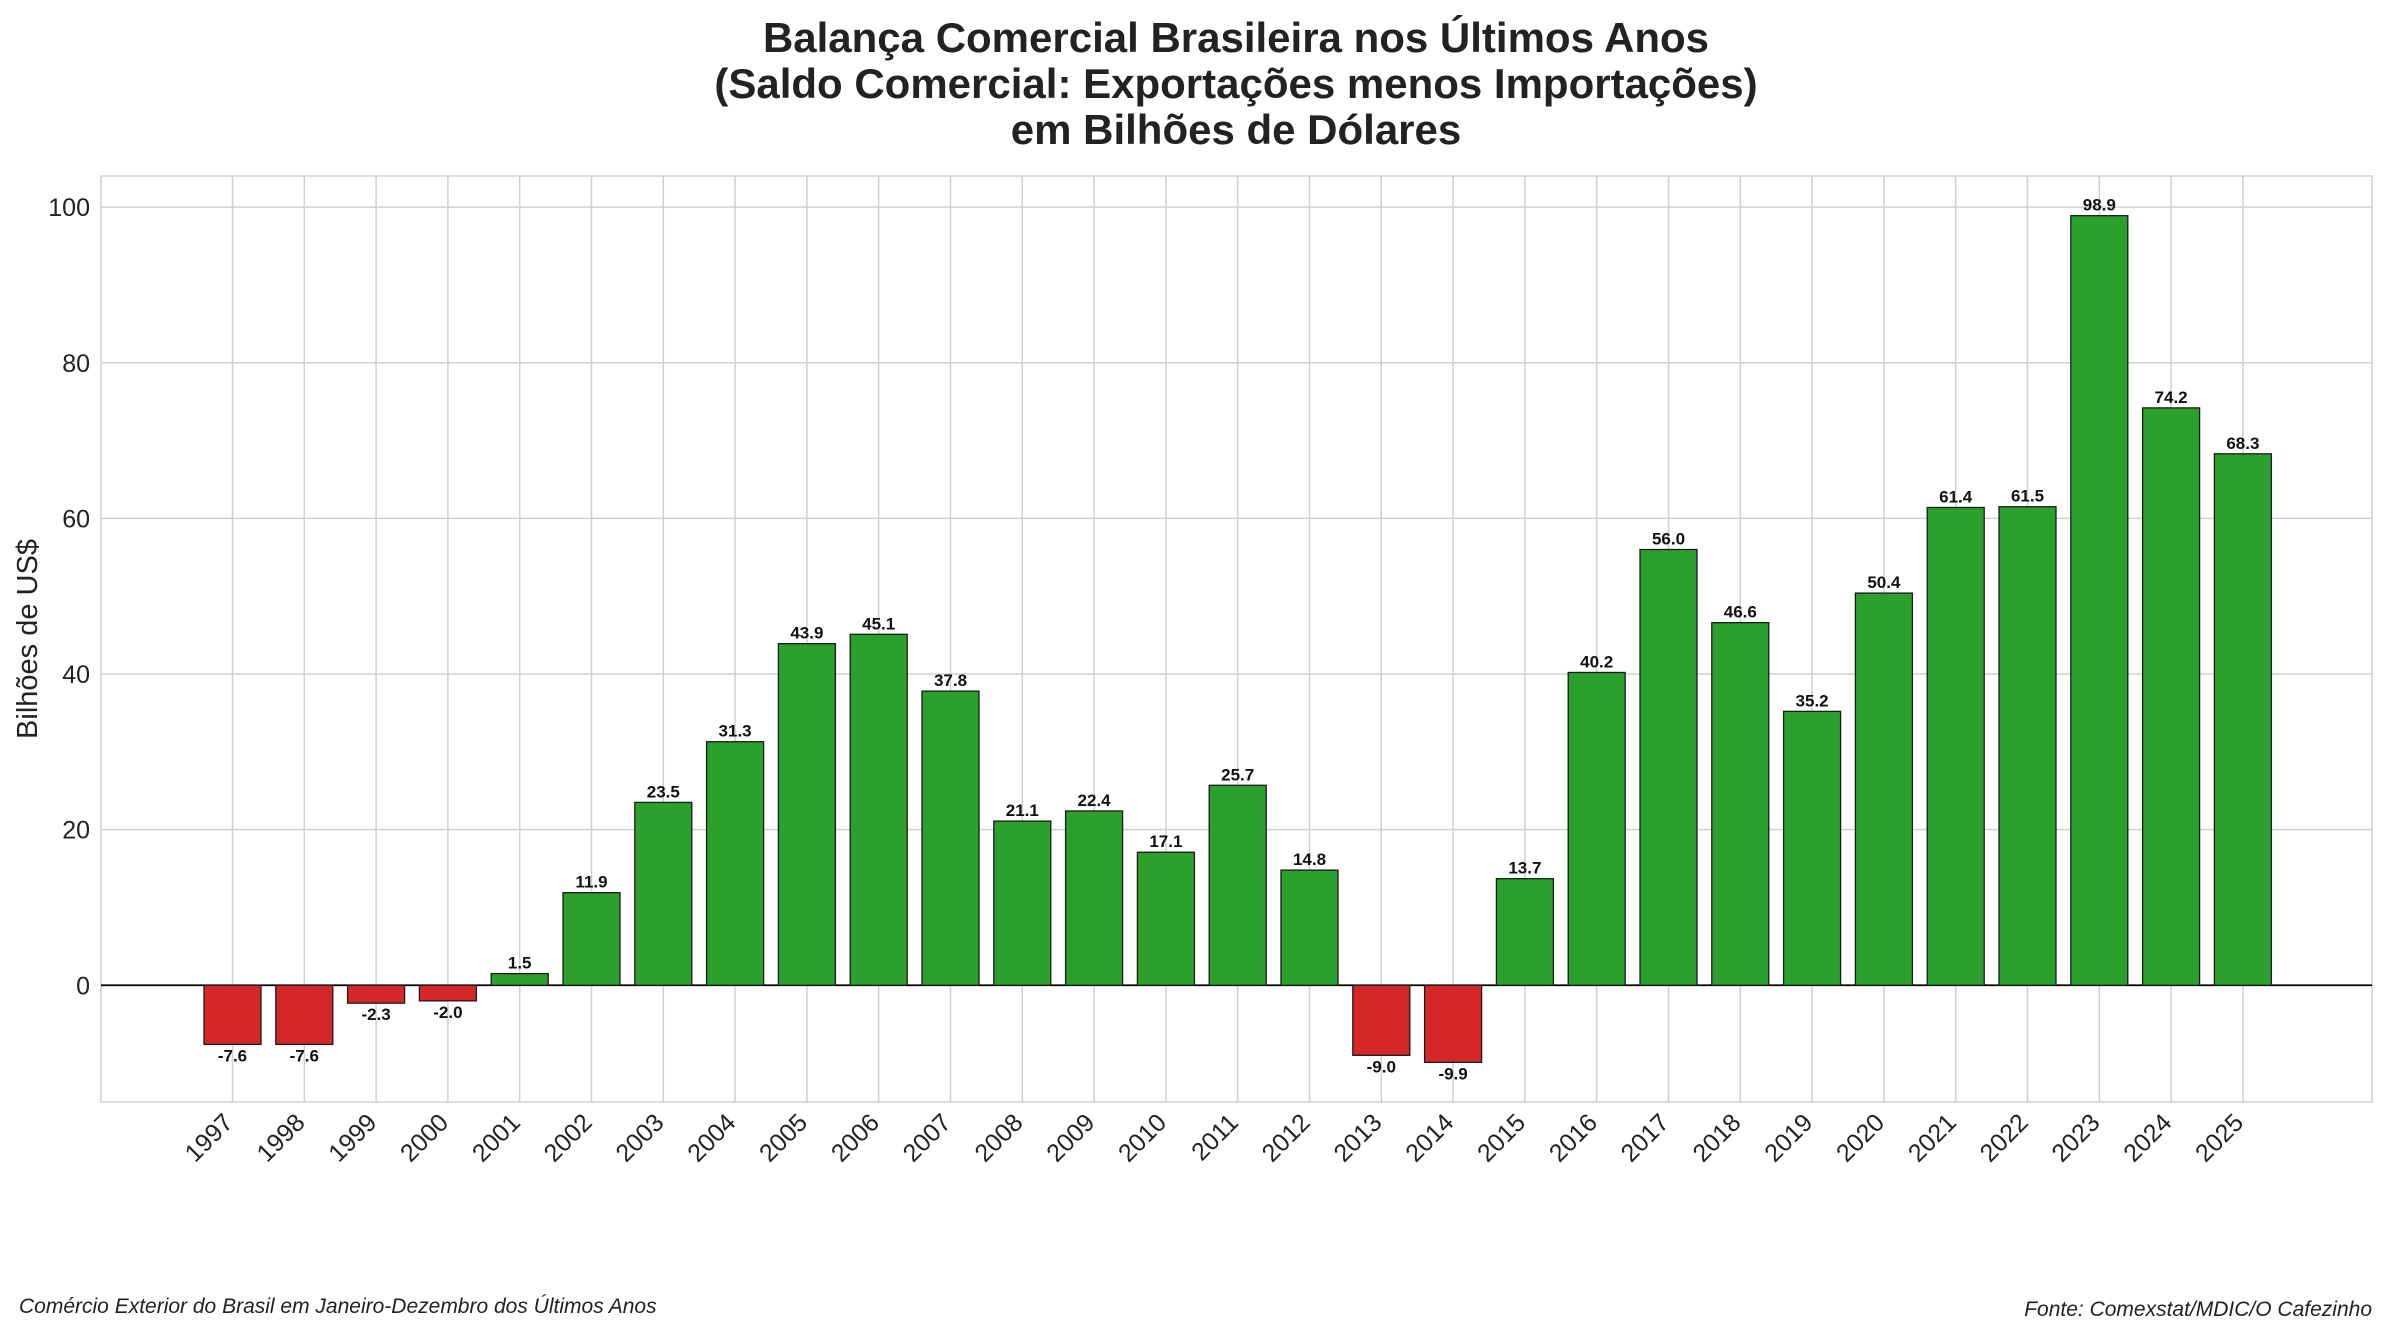  I want to click on y-tick-label: 80, so click(76, 364).